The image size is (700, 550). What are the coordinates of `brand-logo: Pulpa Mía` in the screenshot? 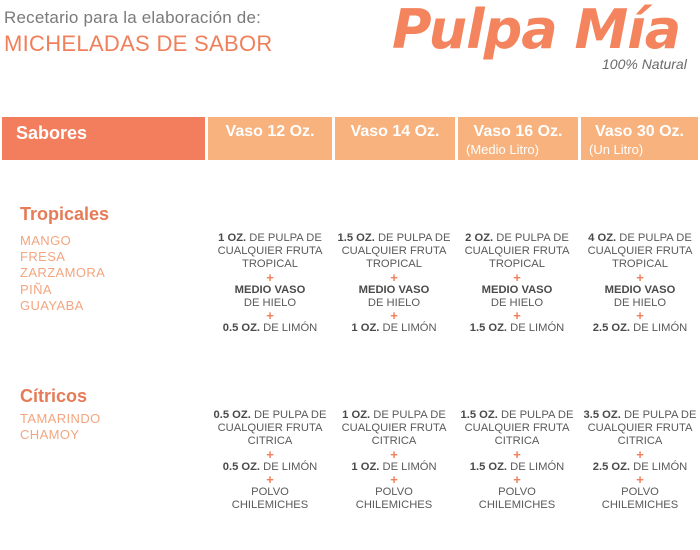 It's located at (536, 30).